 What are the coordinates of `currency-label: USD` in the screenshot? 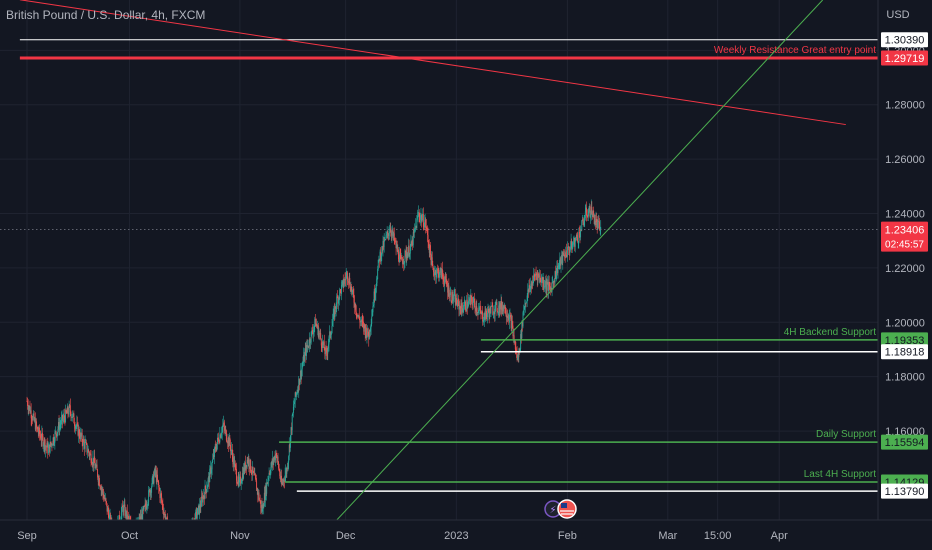 It's located at (897, 15).